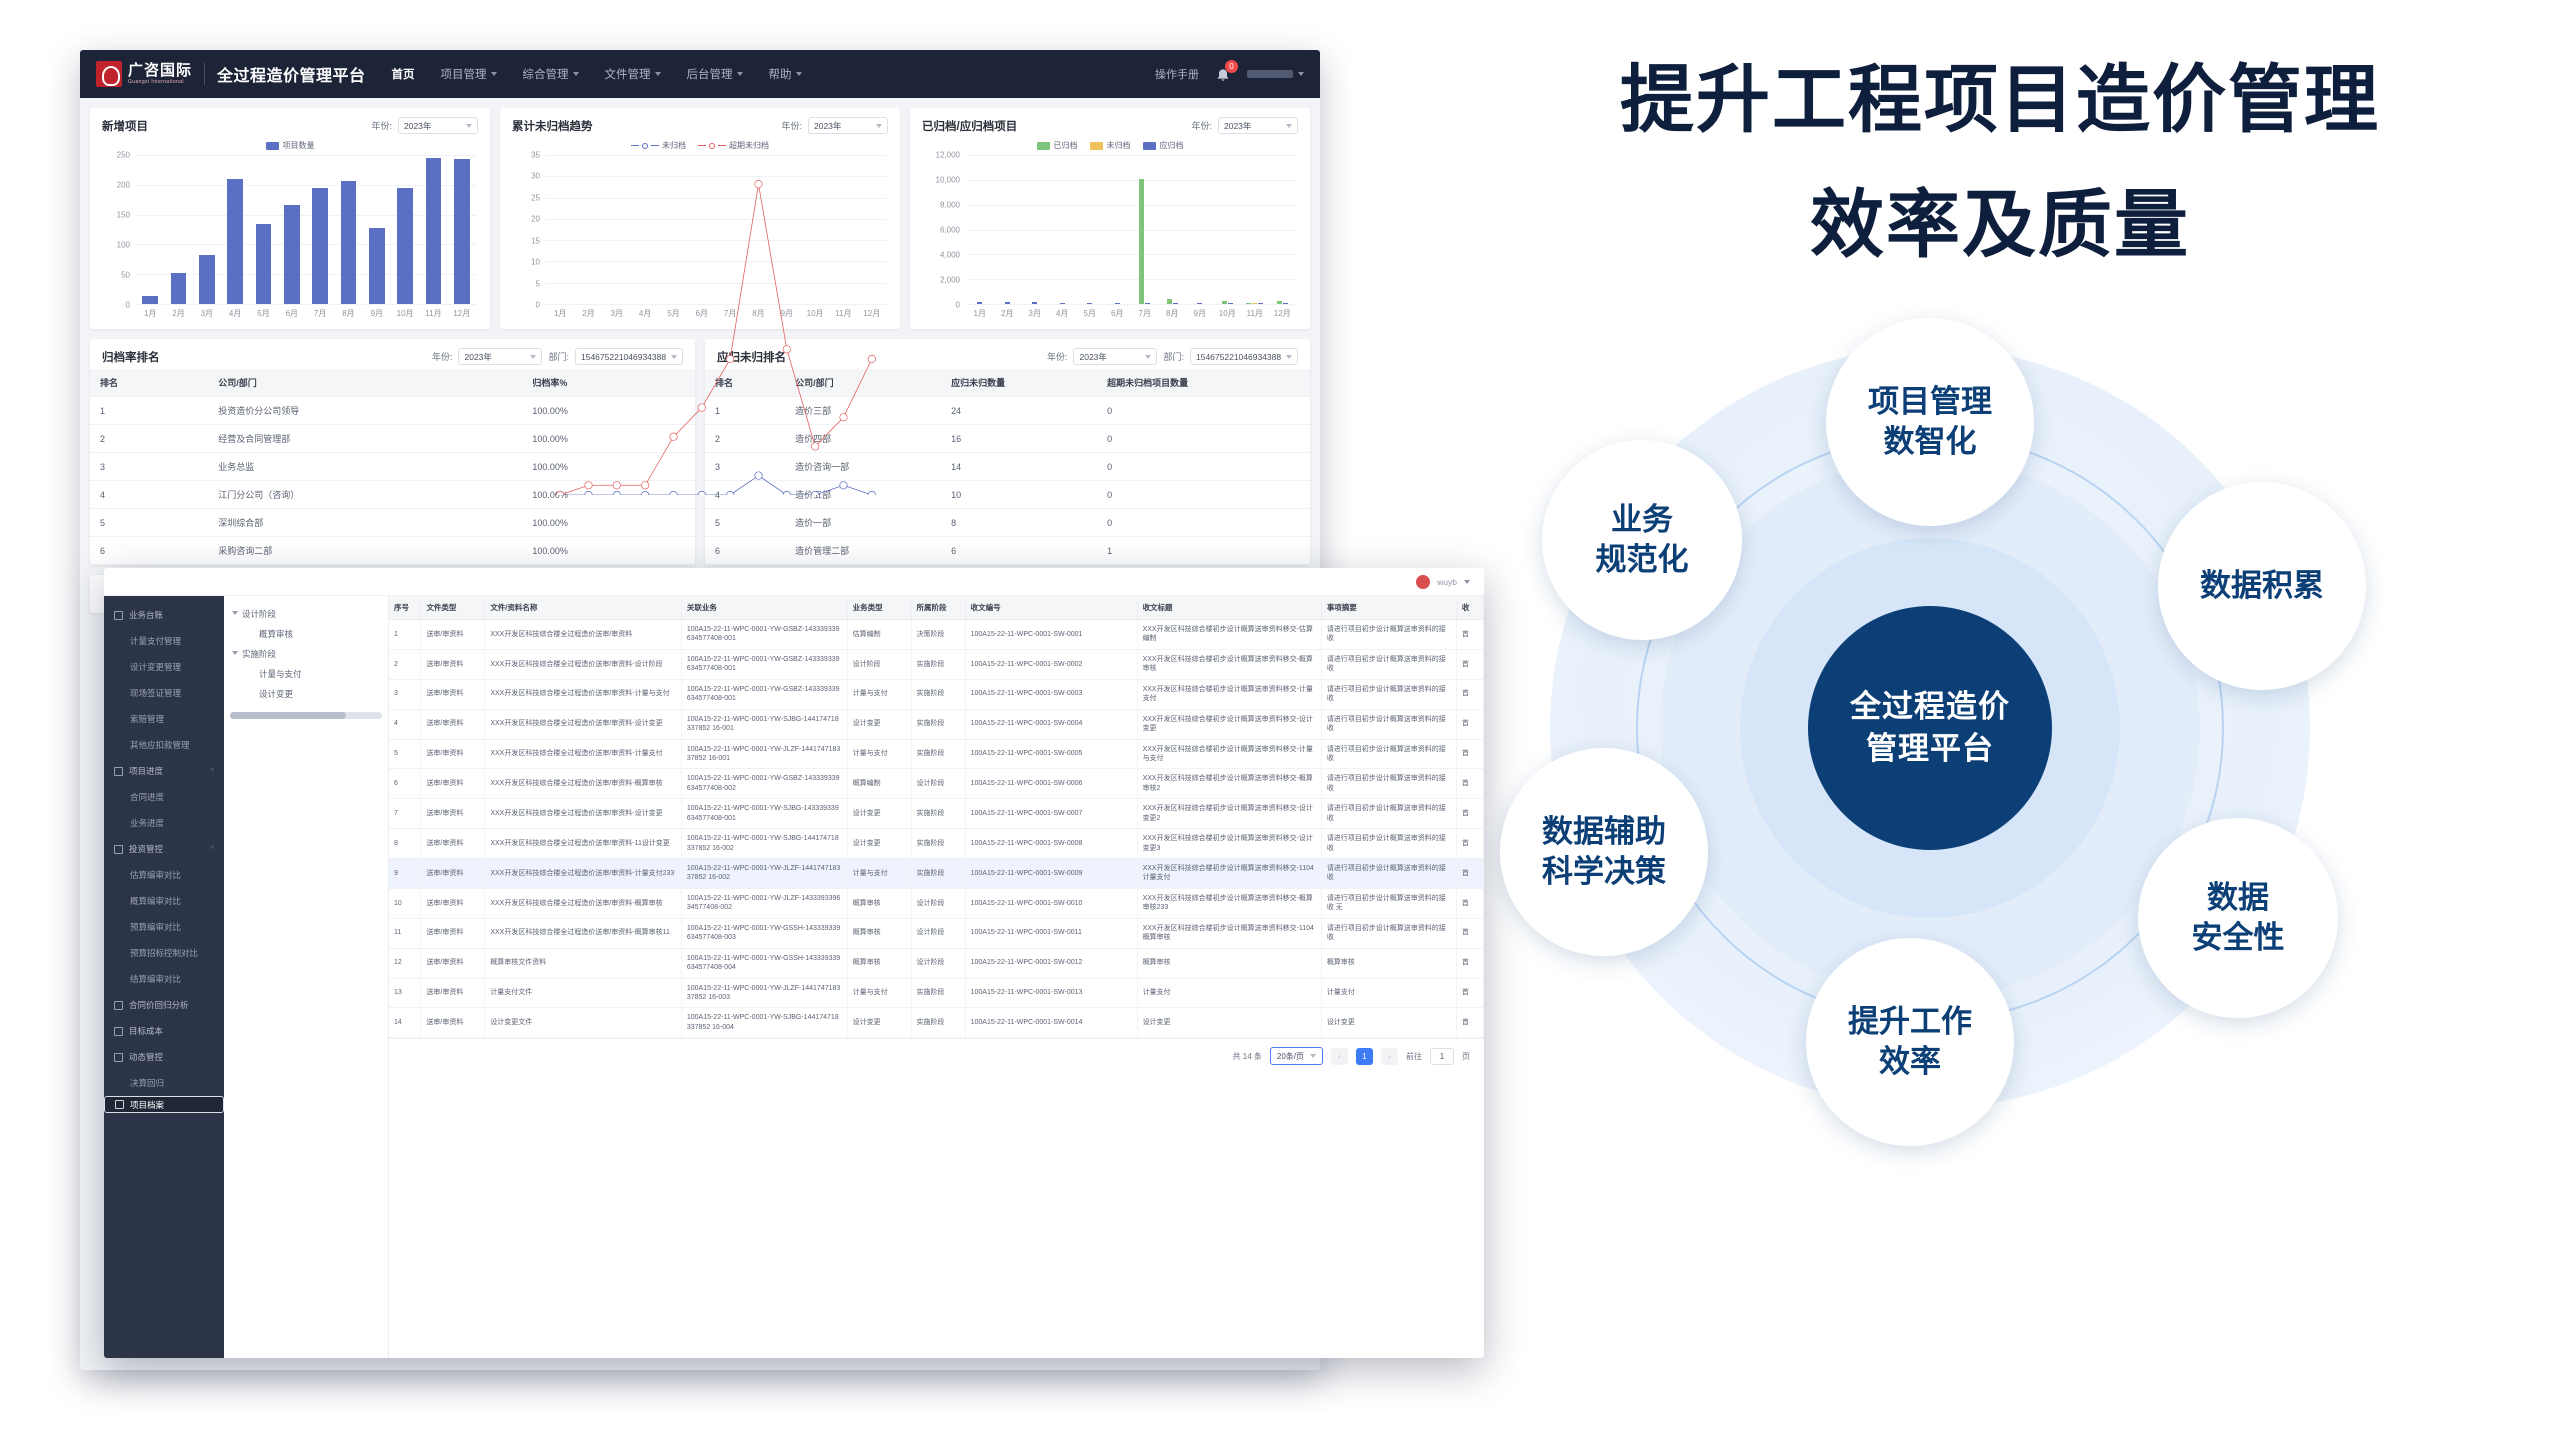  What do you see at coordinates (306, 715) in the screenshot?
I see `tree-horizontal-scrollbar` at bounding box center [306, 715].